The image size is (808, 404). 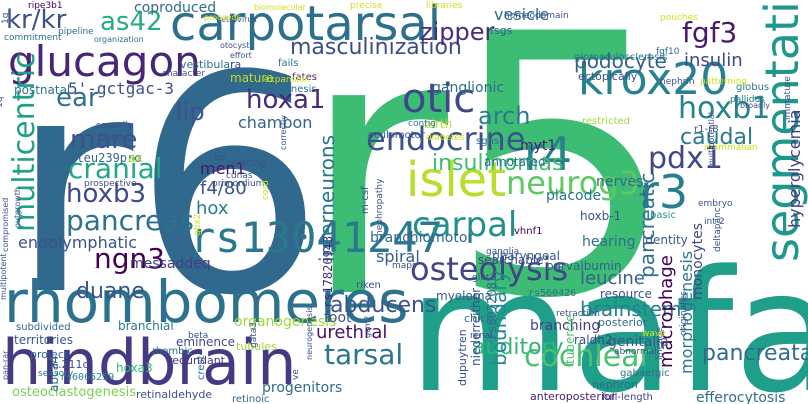 What do you see at coordinates (249, 163) in the screenshot?
I see `word-tracing: tracing` at bounding box center [249, 163].